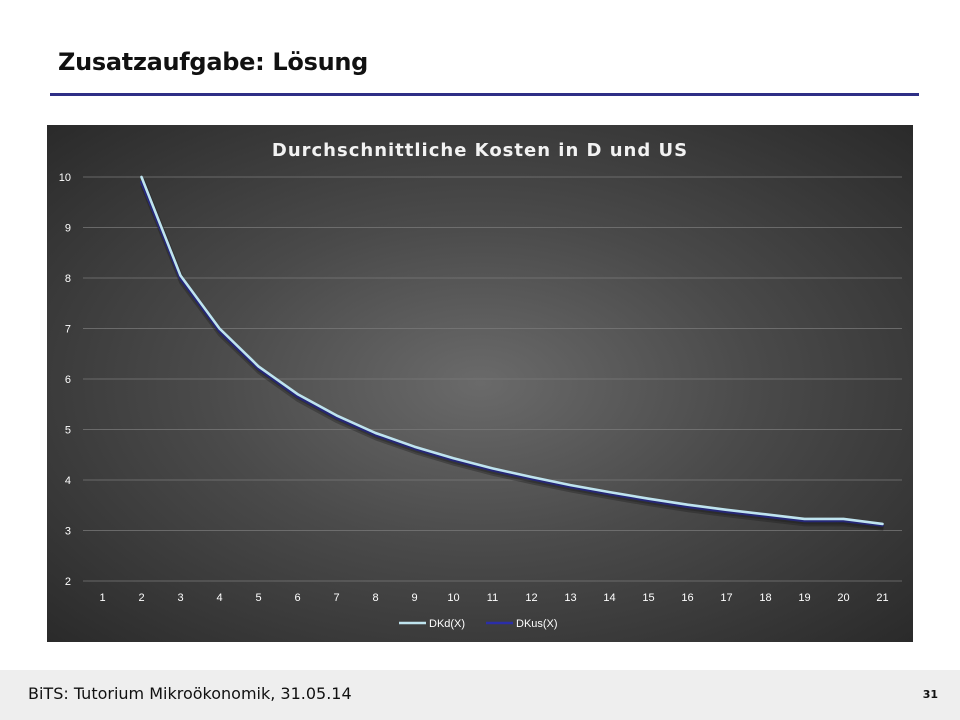  I want to click on x-tick-label: 15, so click(648, 598).